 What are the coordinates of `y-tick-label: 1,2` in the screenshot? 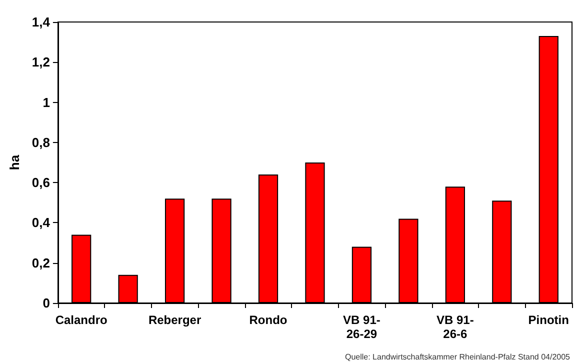 It's located at (41, 62).